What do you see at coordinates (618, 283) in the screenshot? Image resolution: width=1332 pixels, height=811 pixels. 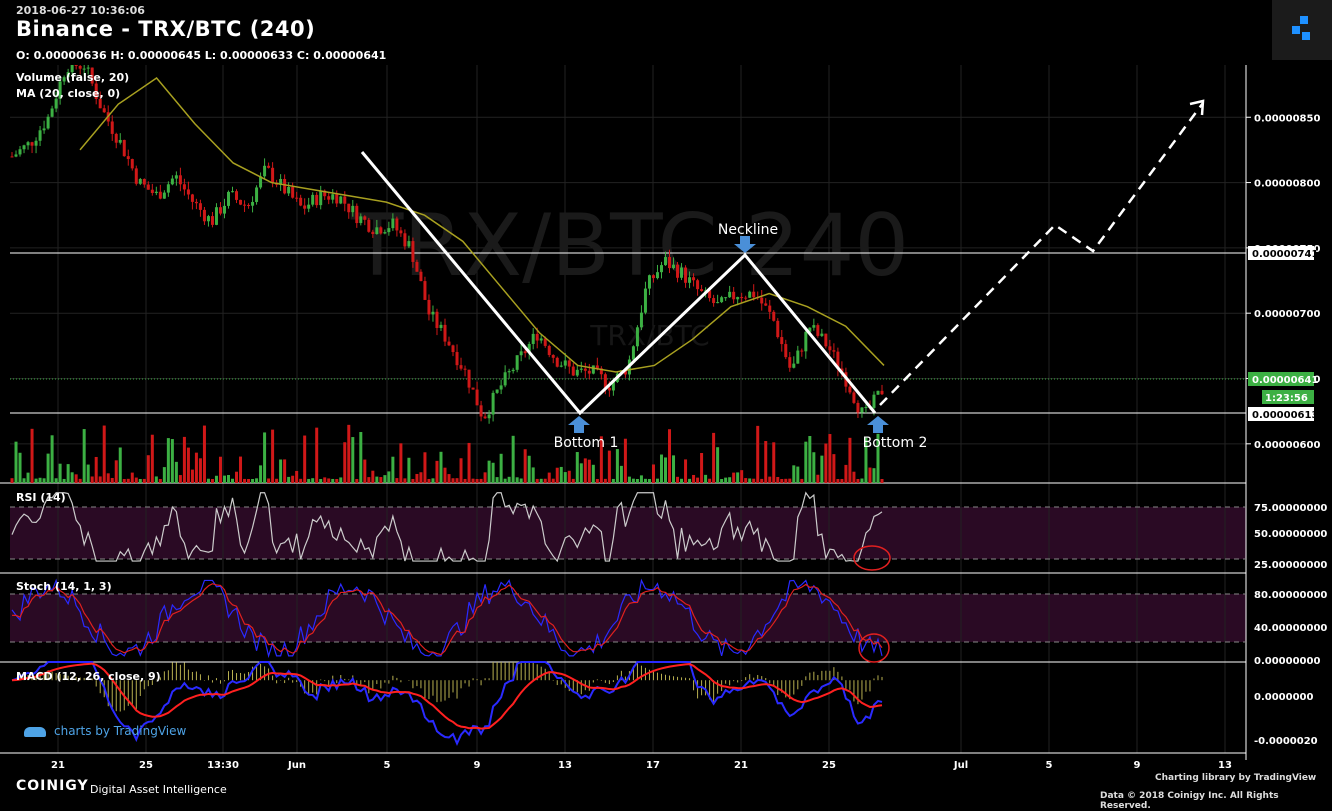 I see `pattern-line` at bounding box center [618, 283].